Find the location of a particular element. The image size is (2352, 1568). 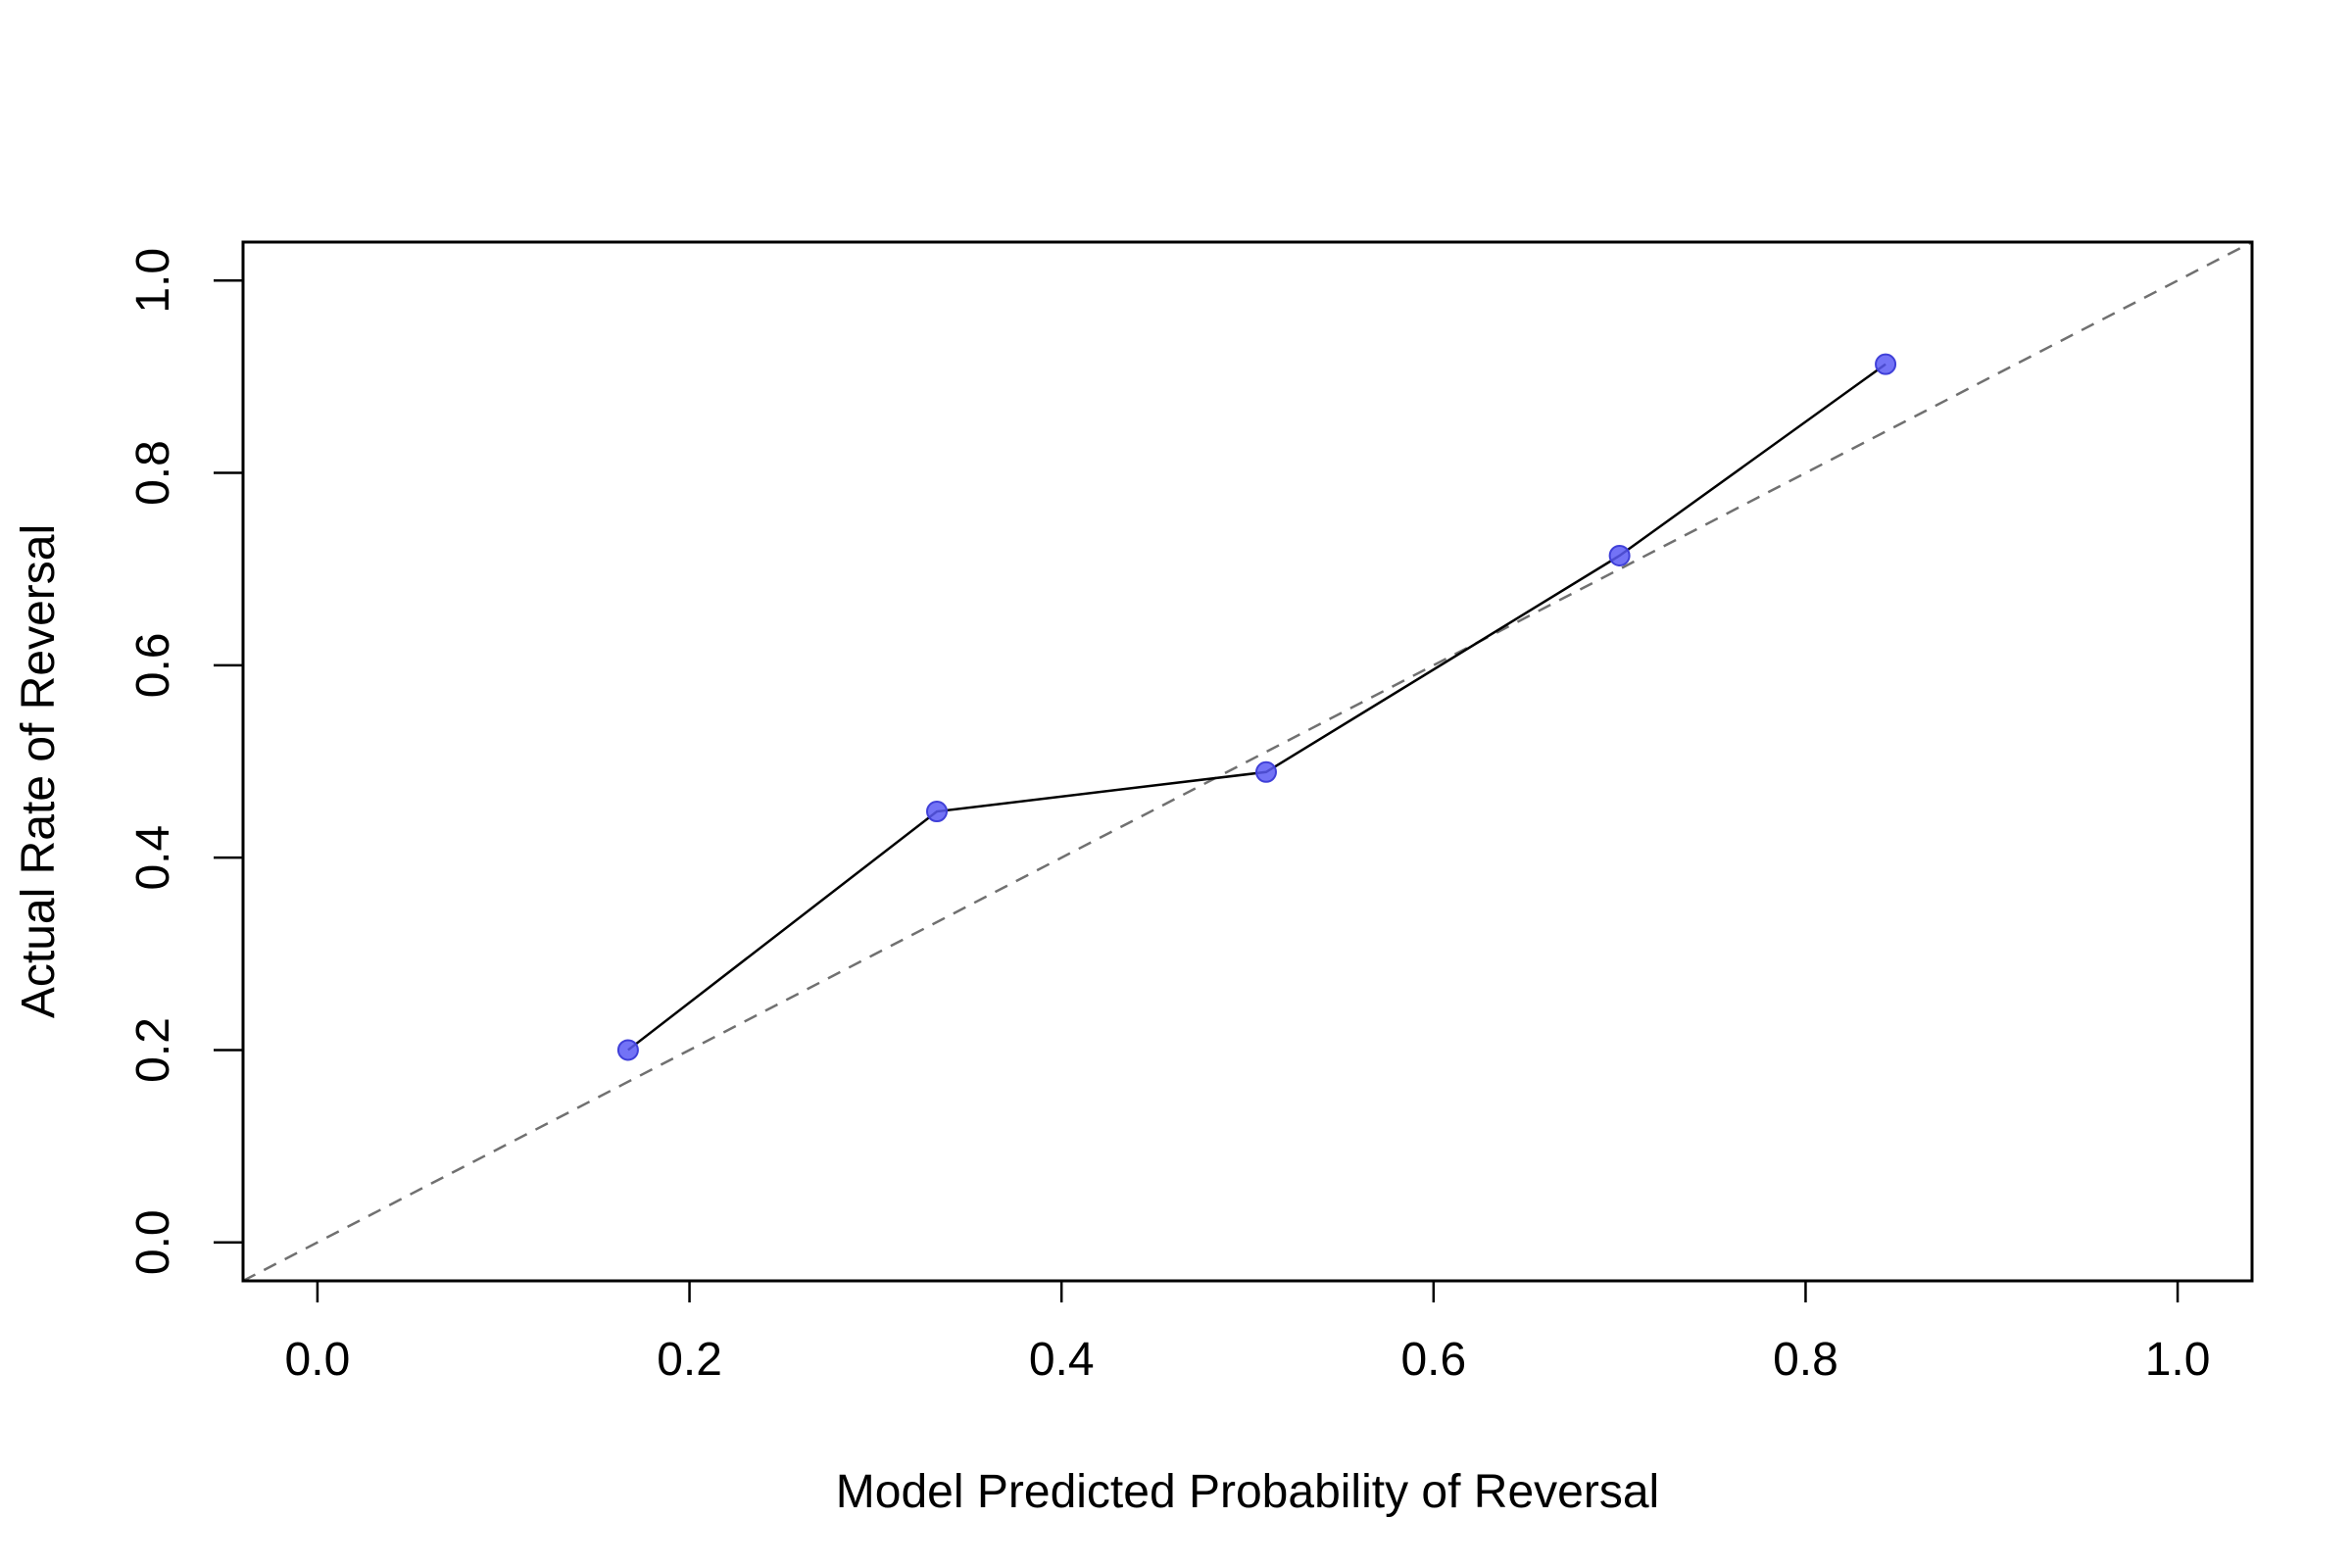

x-tick-label: 0.0 is located at coordinates (318, 1360).